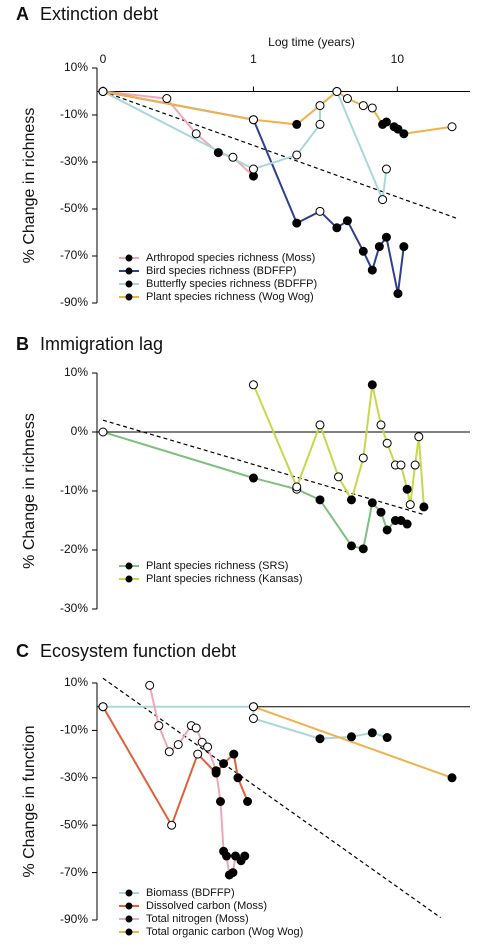 Image resolution: width=491 pixels, height=947 pixels. What do you see at coordinates (101, 344) in the screenshot?
I see `panel-title: Immigration lag` at bounding box center [101, 344].